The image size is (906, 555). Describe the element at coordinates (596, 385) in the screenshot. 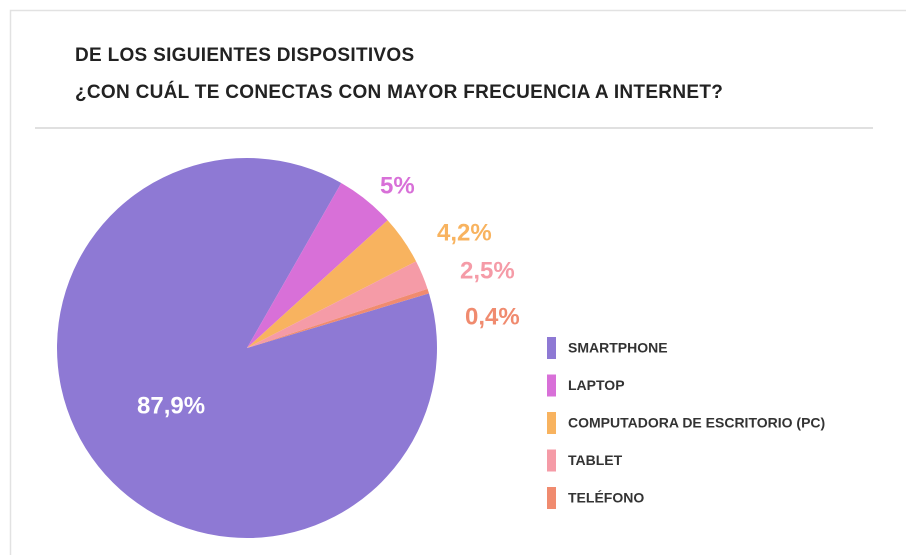

I see `legend-label: LAPTOP` at that location.